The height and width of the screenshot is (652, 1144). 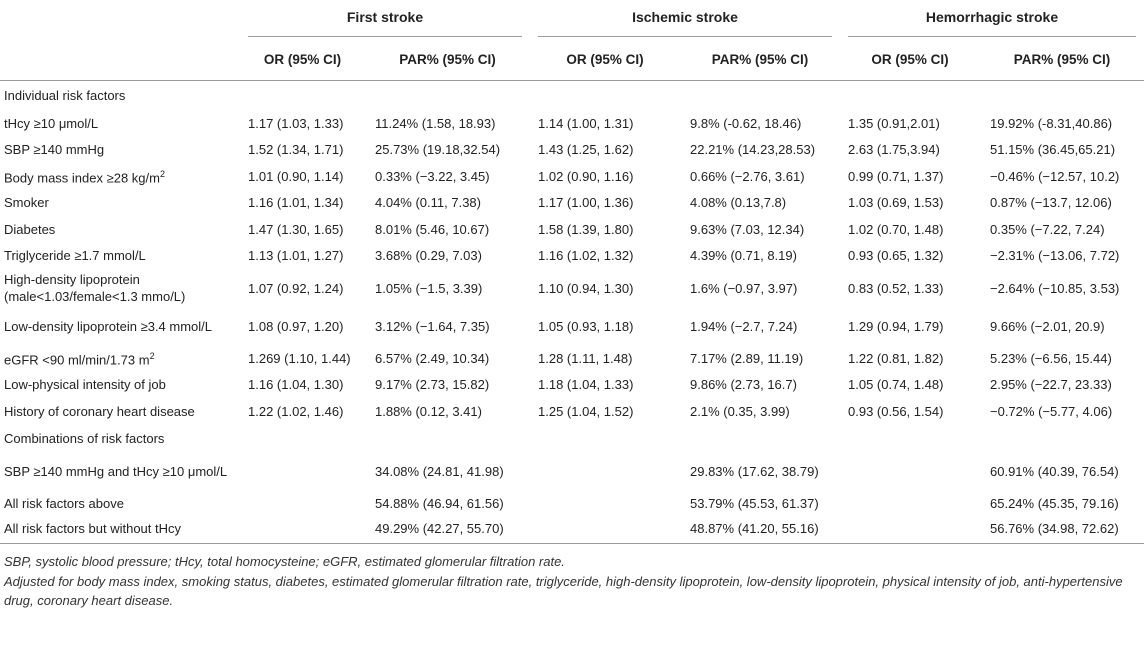 I want to click on or-value: 1.29 (0.94, 1.79), so click(x=896, y=326).